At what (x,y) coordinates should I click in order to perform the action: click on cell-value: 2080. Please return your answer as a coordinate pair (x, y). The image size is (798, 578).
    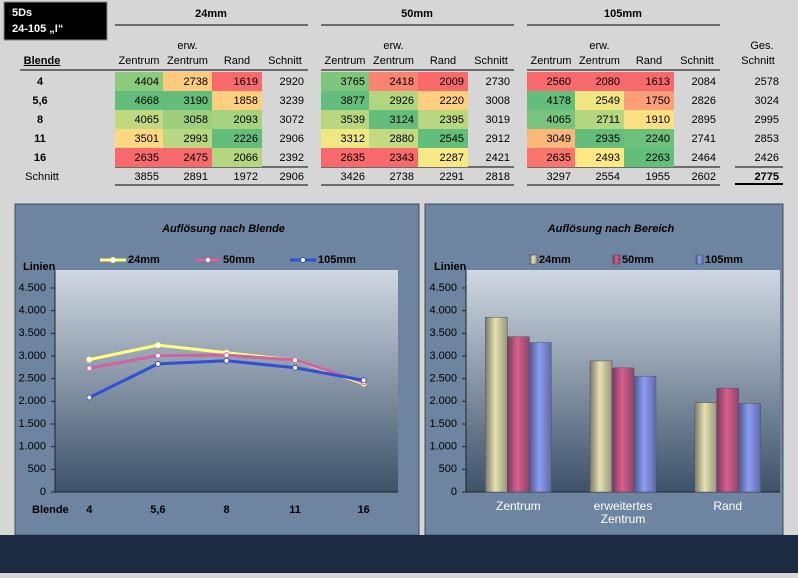
    Looking at the image, I should click on (608, 82).